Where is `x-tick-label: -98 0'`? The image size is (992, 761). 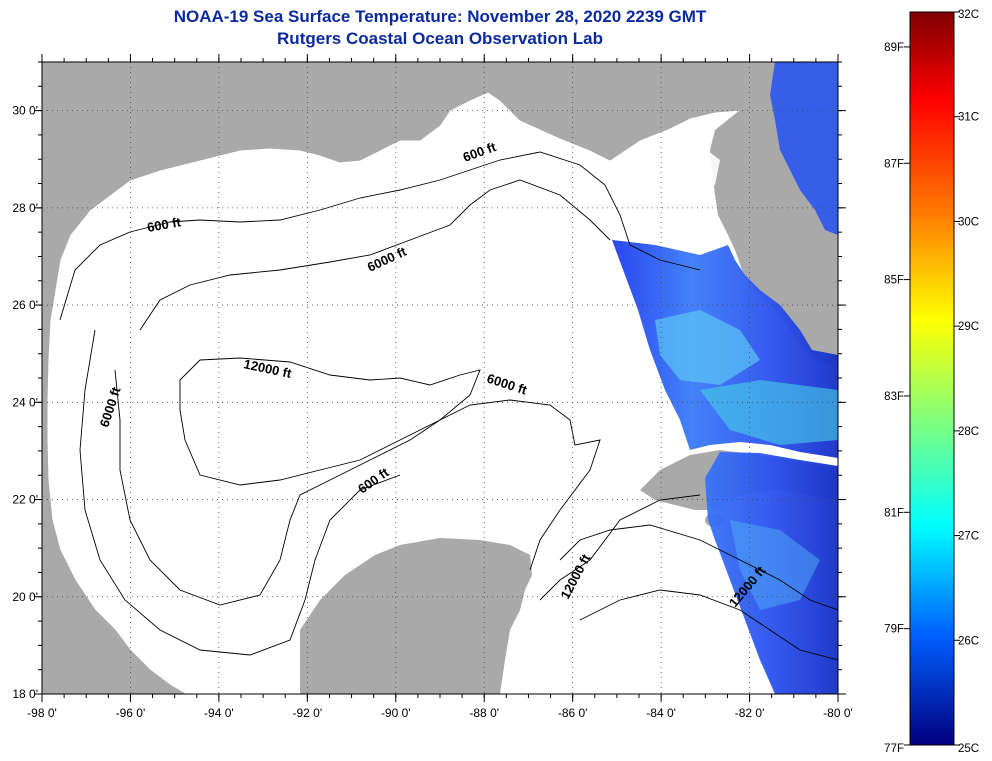 x-tick-label: -98 0' is located at coordinates (42, 713).